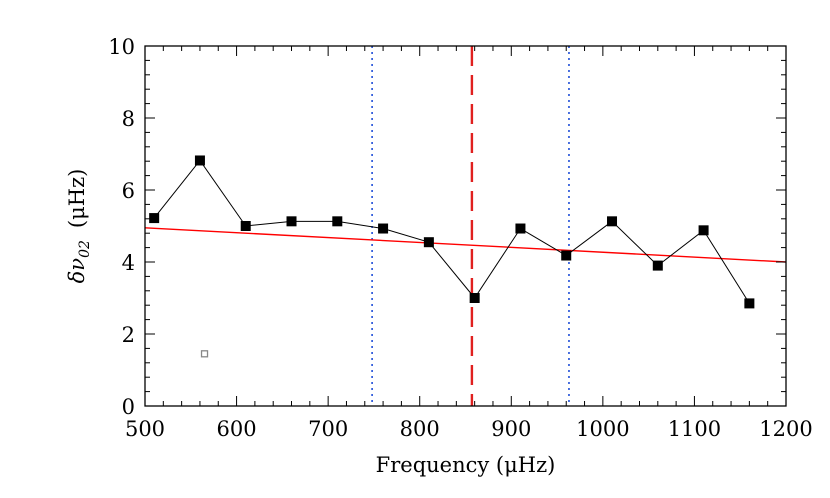  I want to click on fit-line, so click(465, 245).